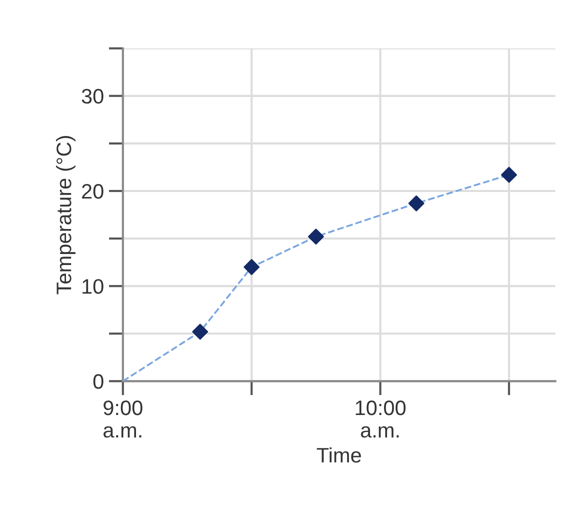 The height and width of the screenshot is (520, 569). What do you see at coordinates (381, 419) in the screenshot?
I see `x-tick-label: 10:00 a.m.` at bounding box center [381, 419].